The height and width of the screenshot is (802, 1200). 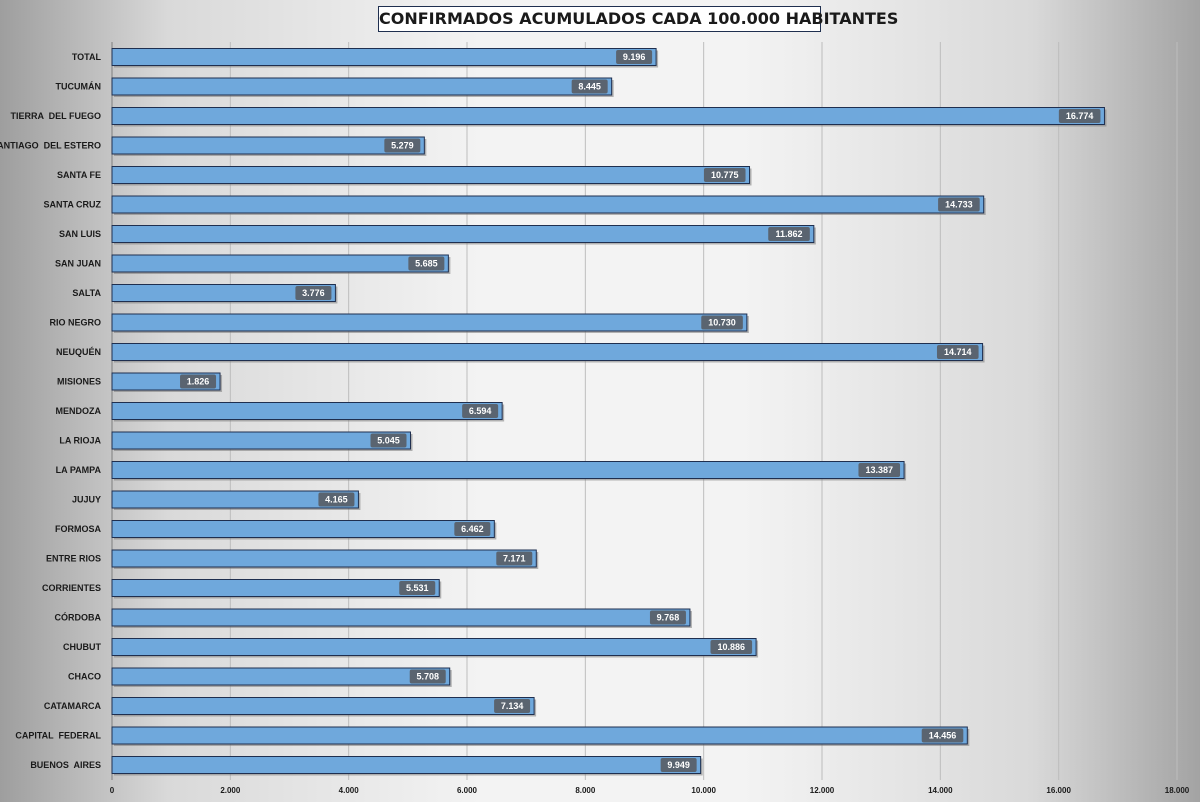 I want to click on value-label: 3.776, so click(x=313, y=293).